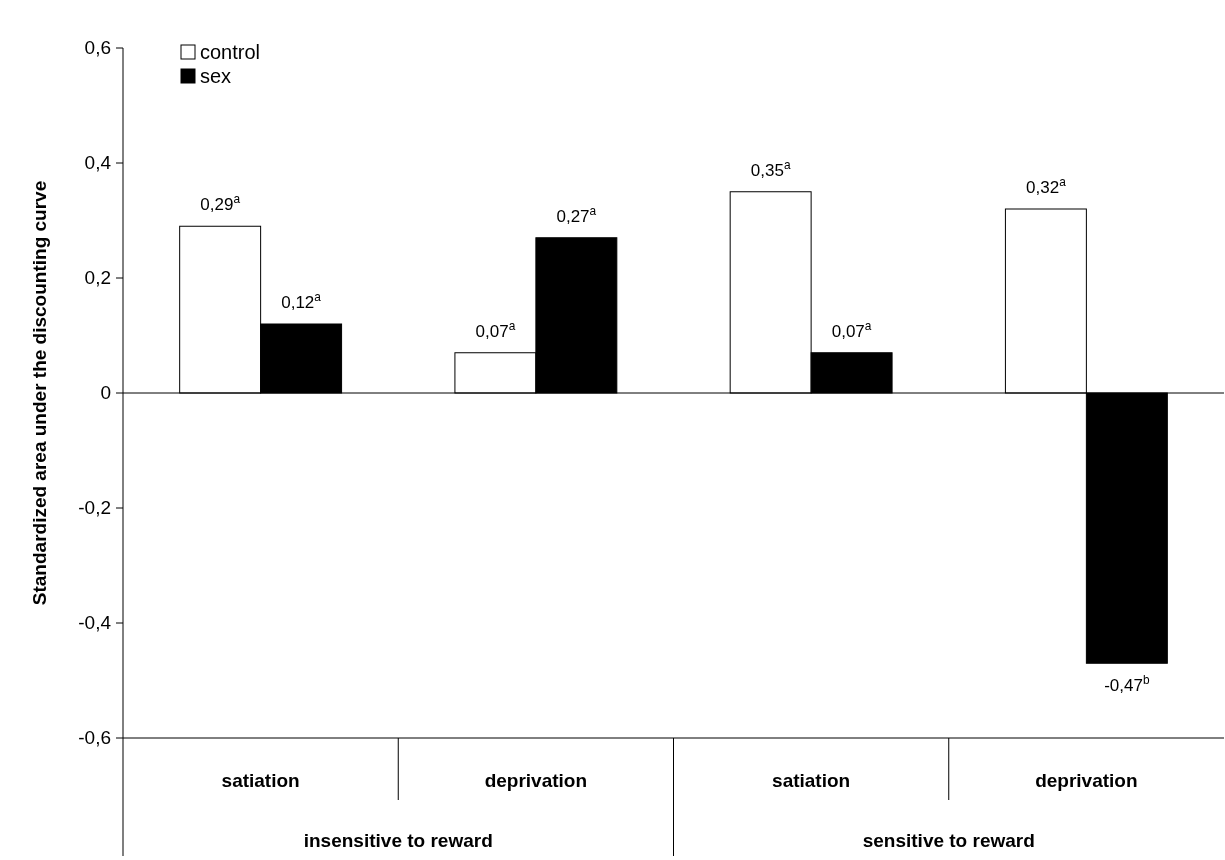 This screenshot has height=860, width=1225. Describe the element at coordinates (770, 168) in the screenshot. I see `data-label: 0,35$^{a}$` at that location.